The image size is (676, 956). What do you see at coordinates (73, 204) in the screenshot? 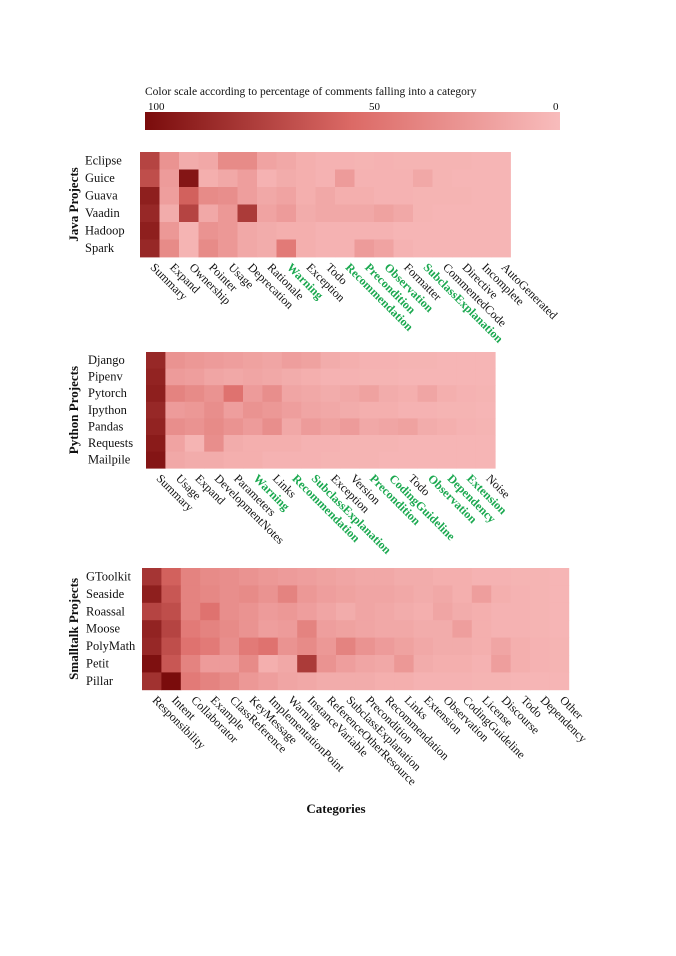
I see `group-label-java-projects: Java Projects` at bounding box center [73, 204].